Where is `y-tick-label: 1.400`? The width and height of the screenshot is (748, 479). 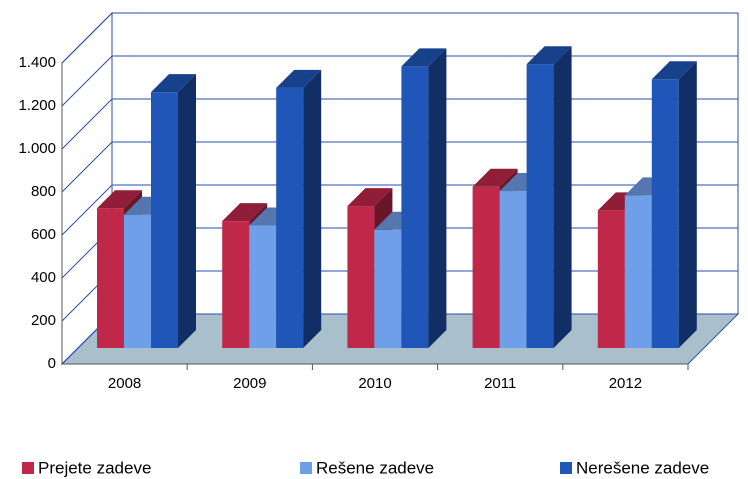 y-tick-label: 1.400 is located at coordinates (37, 62).